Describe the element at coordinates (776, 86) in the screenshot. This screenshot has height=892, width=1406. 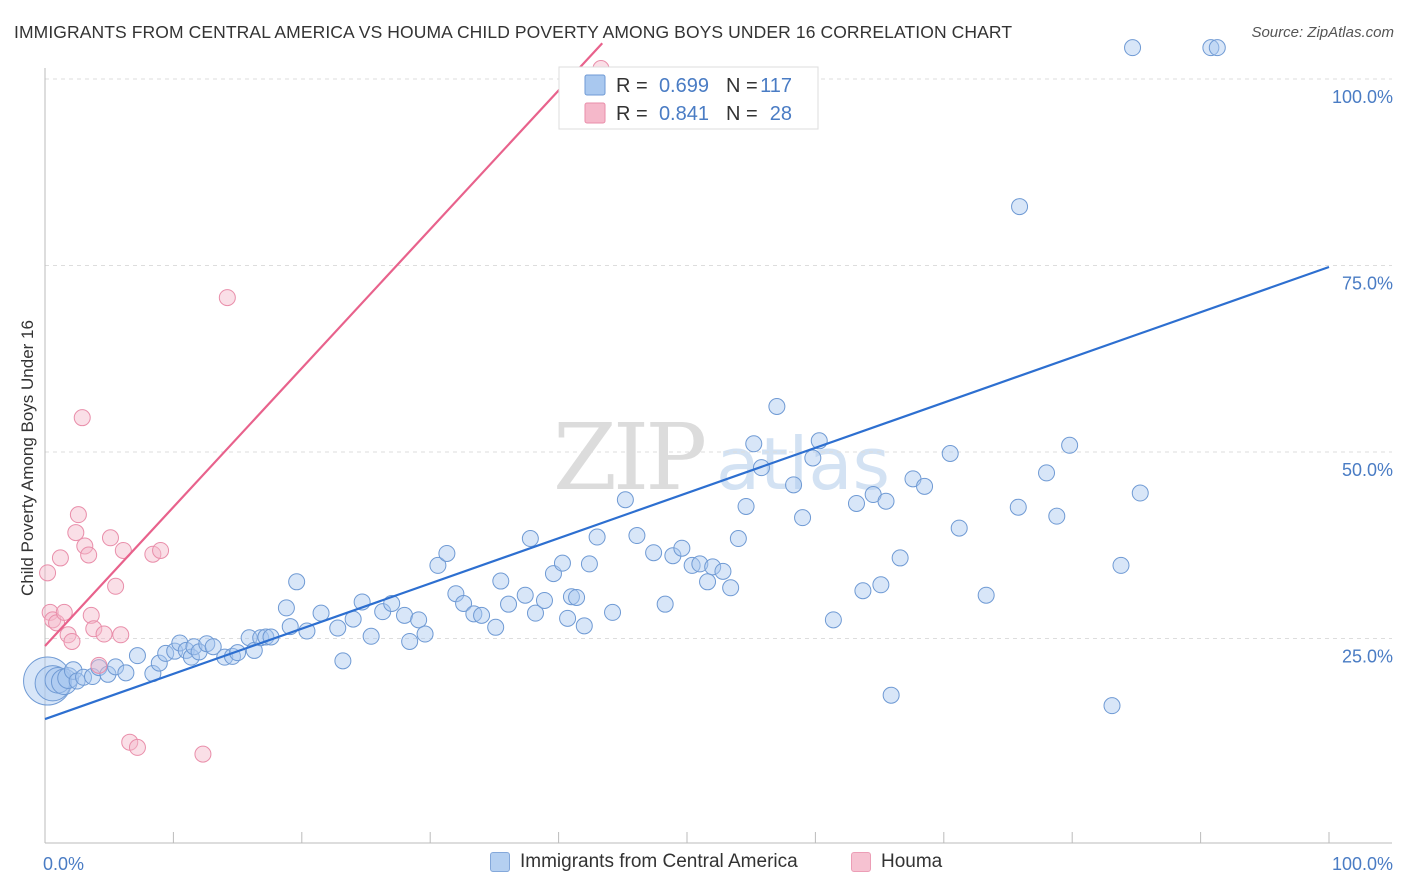
I see `stats-n-value: 117` at that location.